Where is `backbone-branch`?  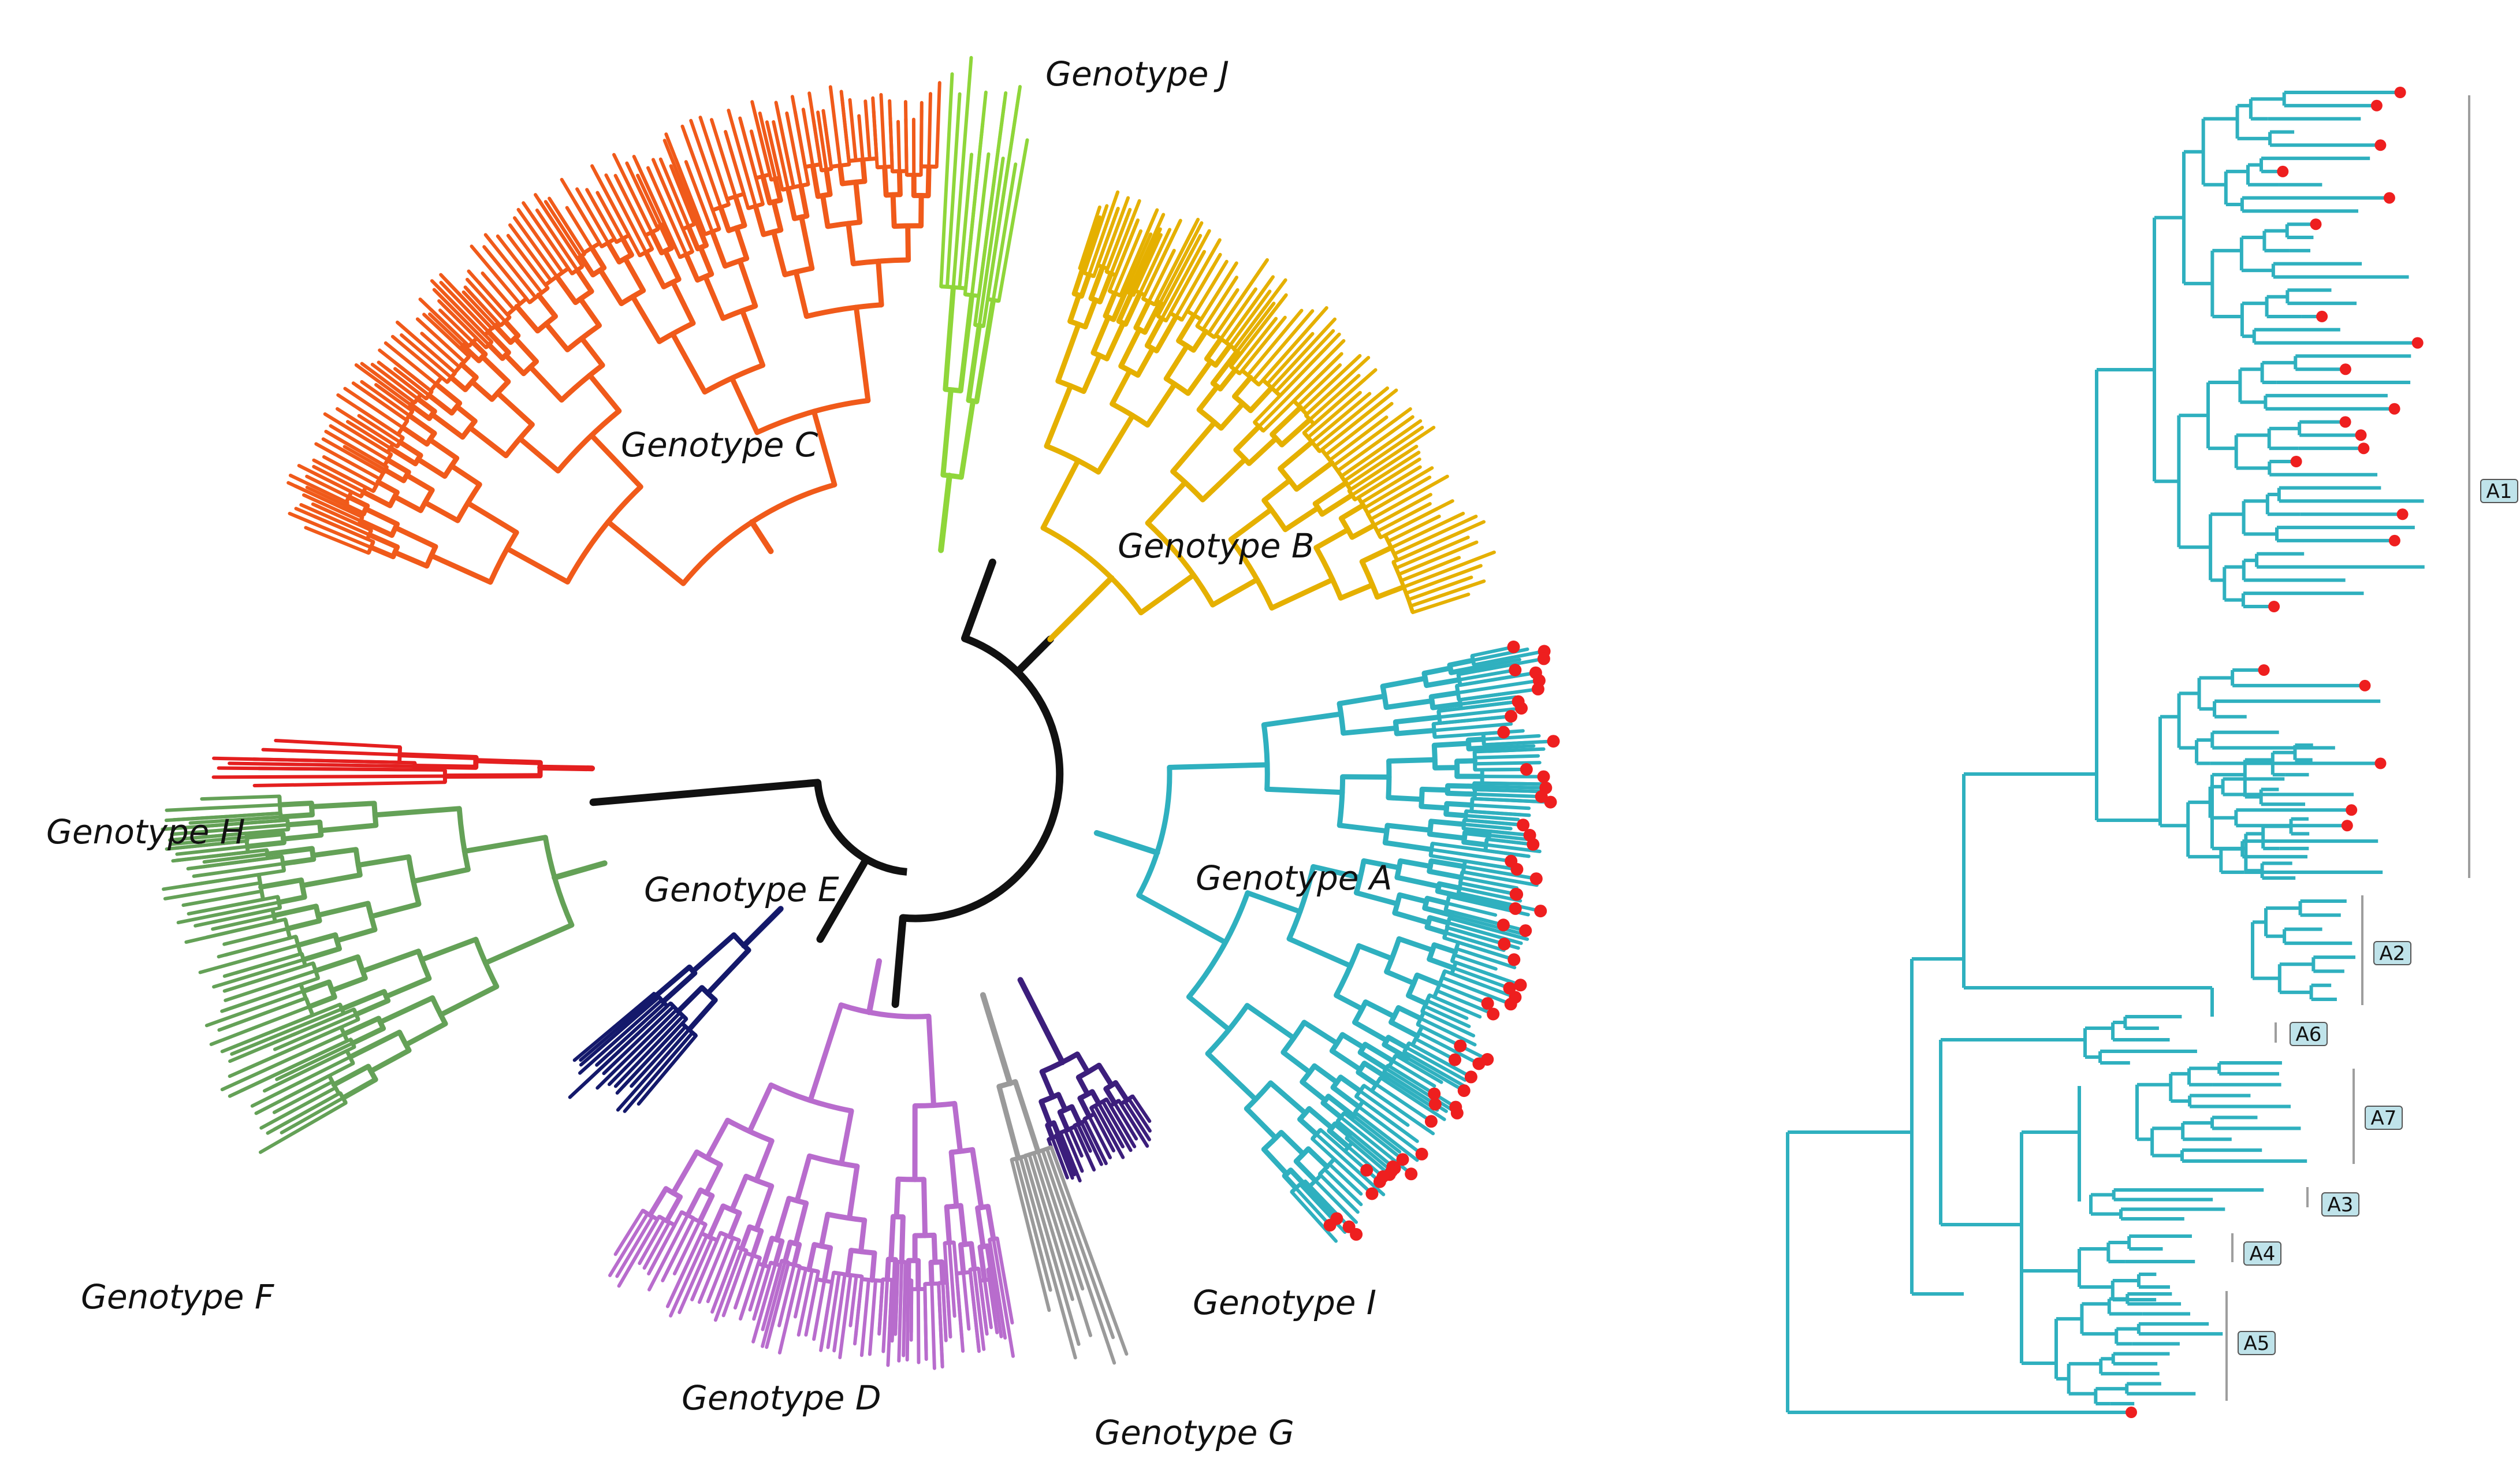 backbone-branch is located at coordinates (899, 961).